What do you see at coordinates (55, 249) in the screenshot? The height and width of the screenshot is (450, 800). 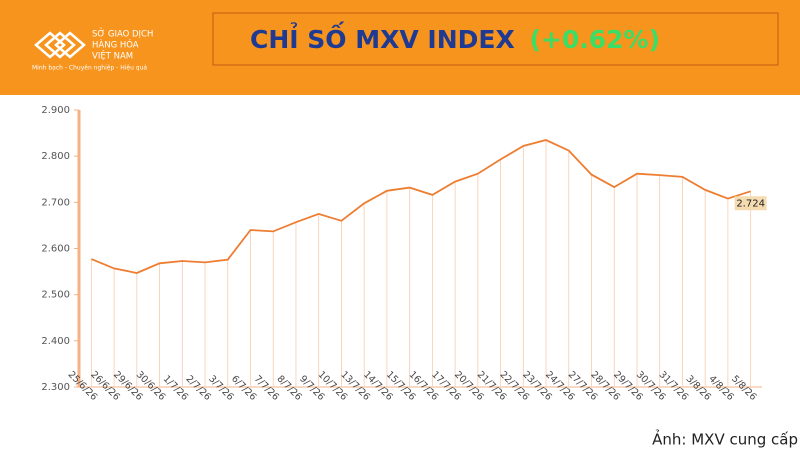 I see `y-tick-label: 2.600` at bounding box center [55, 249].